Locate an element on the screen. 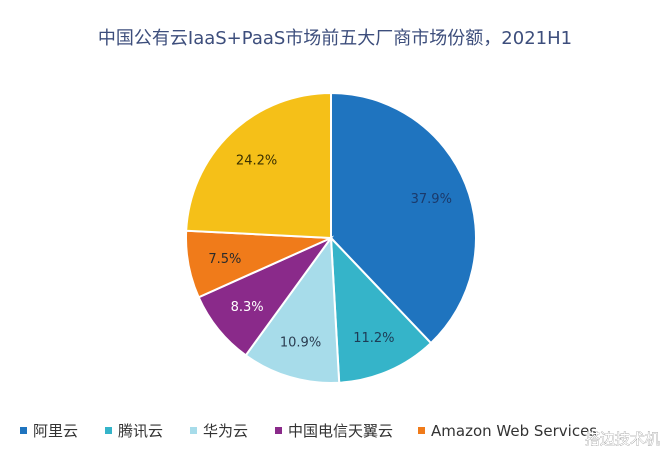 This screenshot has height=457, width=670. legend-label: 华为云 is located at coordinates (225, 431).